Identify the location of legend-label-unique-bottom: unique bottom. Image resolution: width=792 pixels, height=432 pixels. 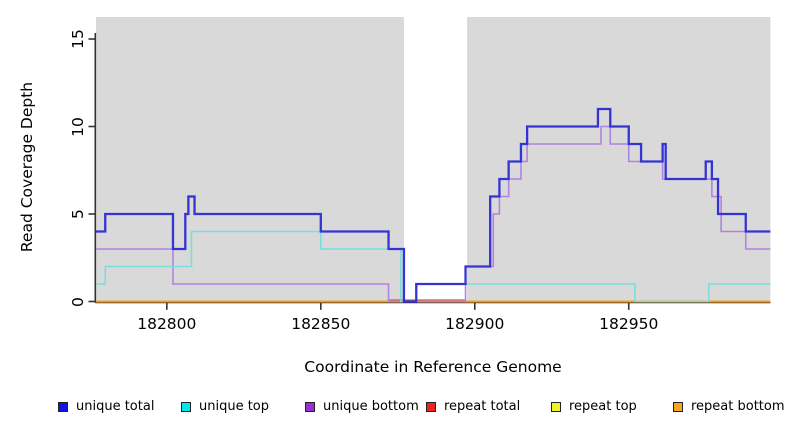
(371, 406).